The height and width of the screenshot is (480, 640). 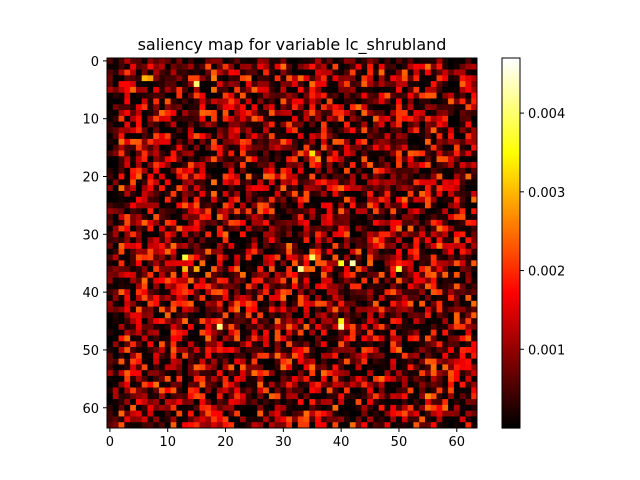 What do you see at coordinates (95, 62) in the screenshot?
I see `y-tick-label: 0` at bounding box center [95, 62].